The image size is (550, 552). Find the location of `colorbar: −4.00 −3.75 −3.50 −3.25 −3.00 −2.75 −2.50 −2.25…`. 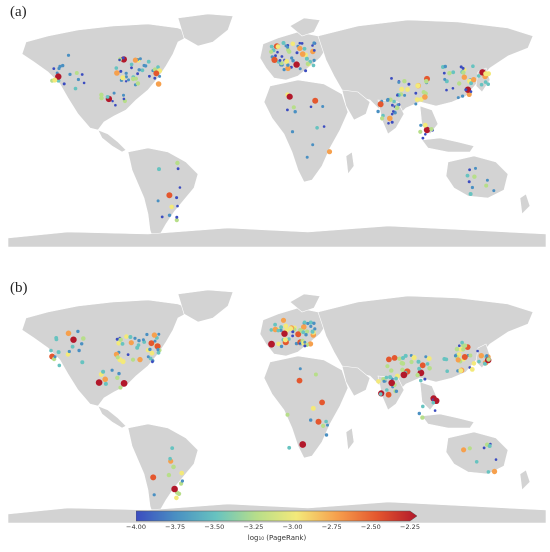

colorbar: −4.00 −3.75 −3.50 −3.25 −3.00 −2.75 −2.50 −2.25… is located at coordinates (273, 529).